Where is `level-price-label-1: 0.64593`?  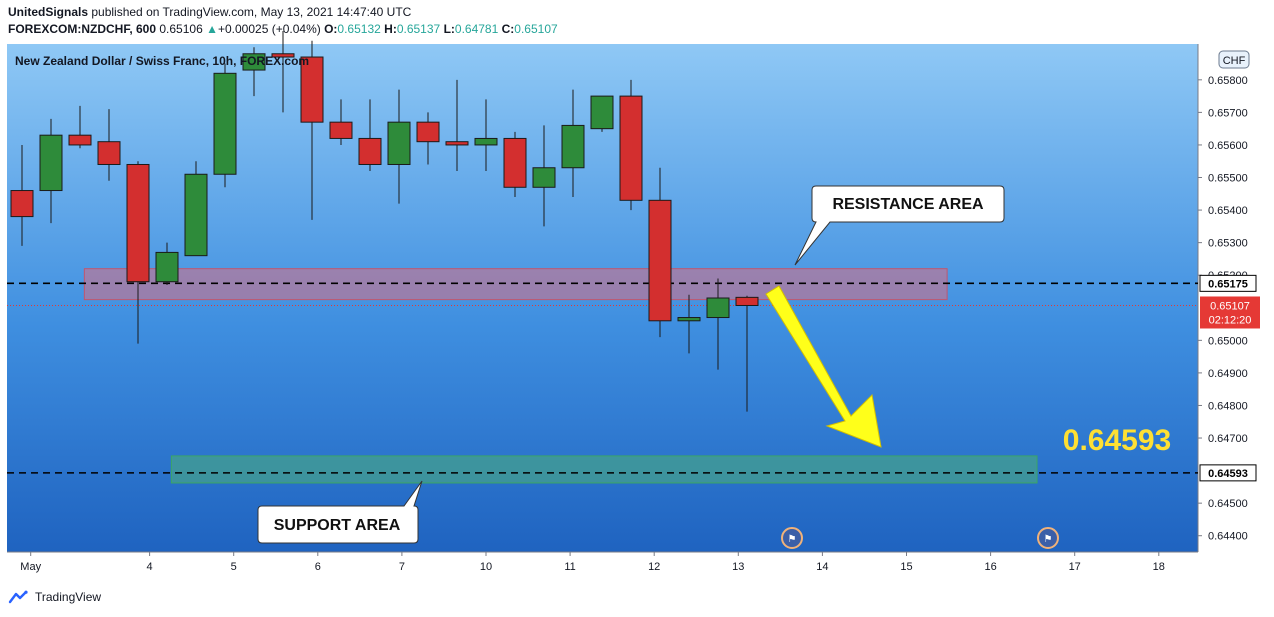
level-price-label-1: 0.64593 is located at coordinates (1228, 474).